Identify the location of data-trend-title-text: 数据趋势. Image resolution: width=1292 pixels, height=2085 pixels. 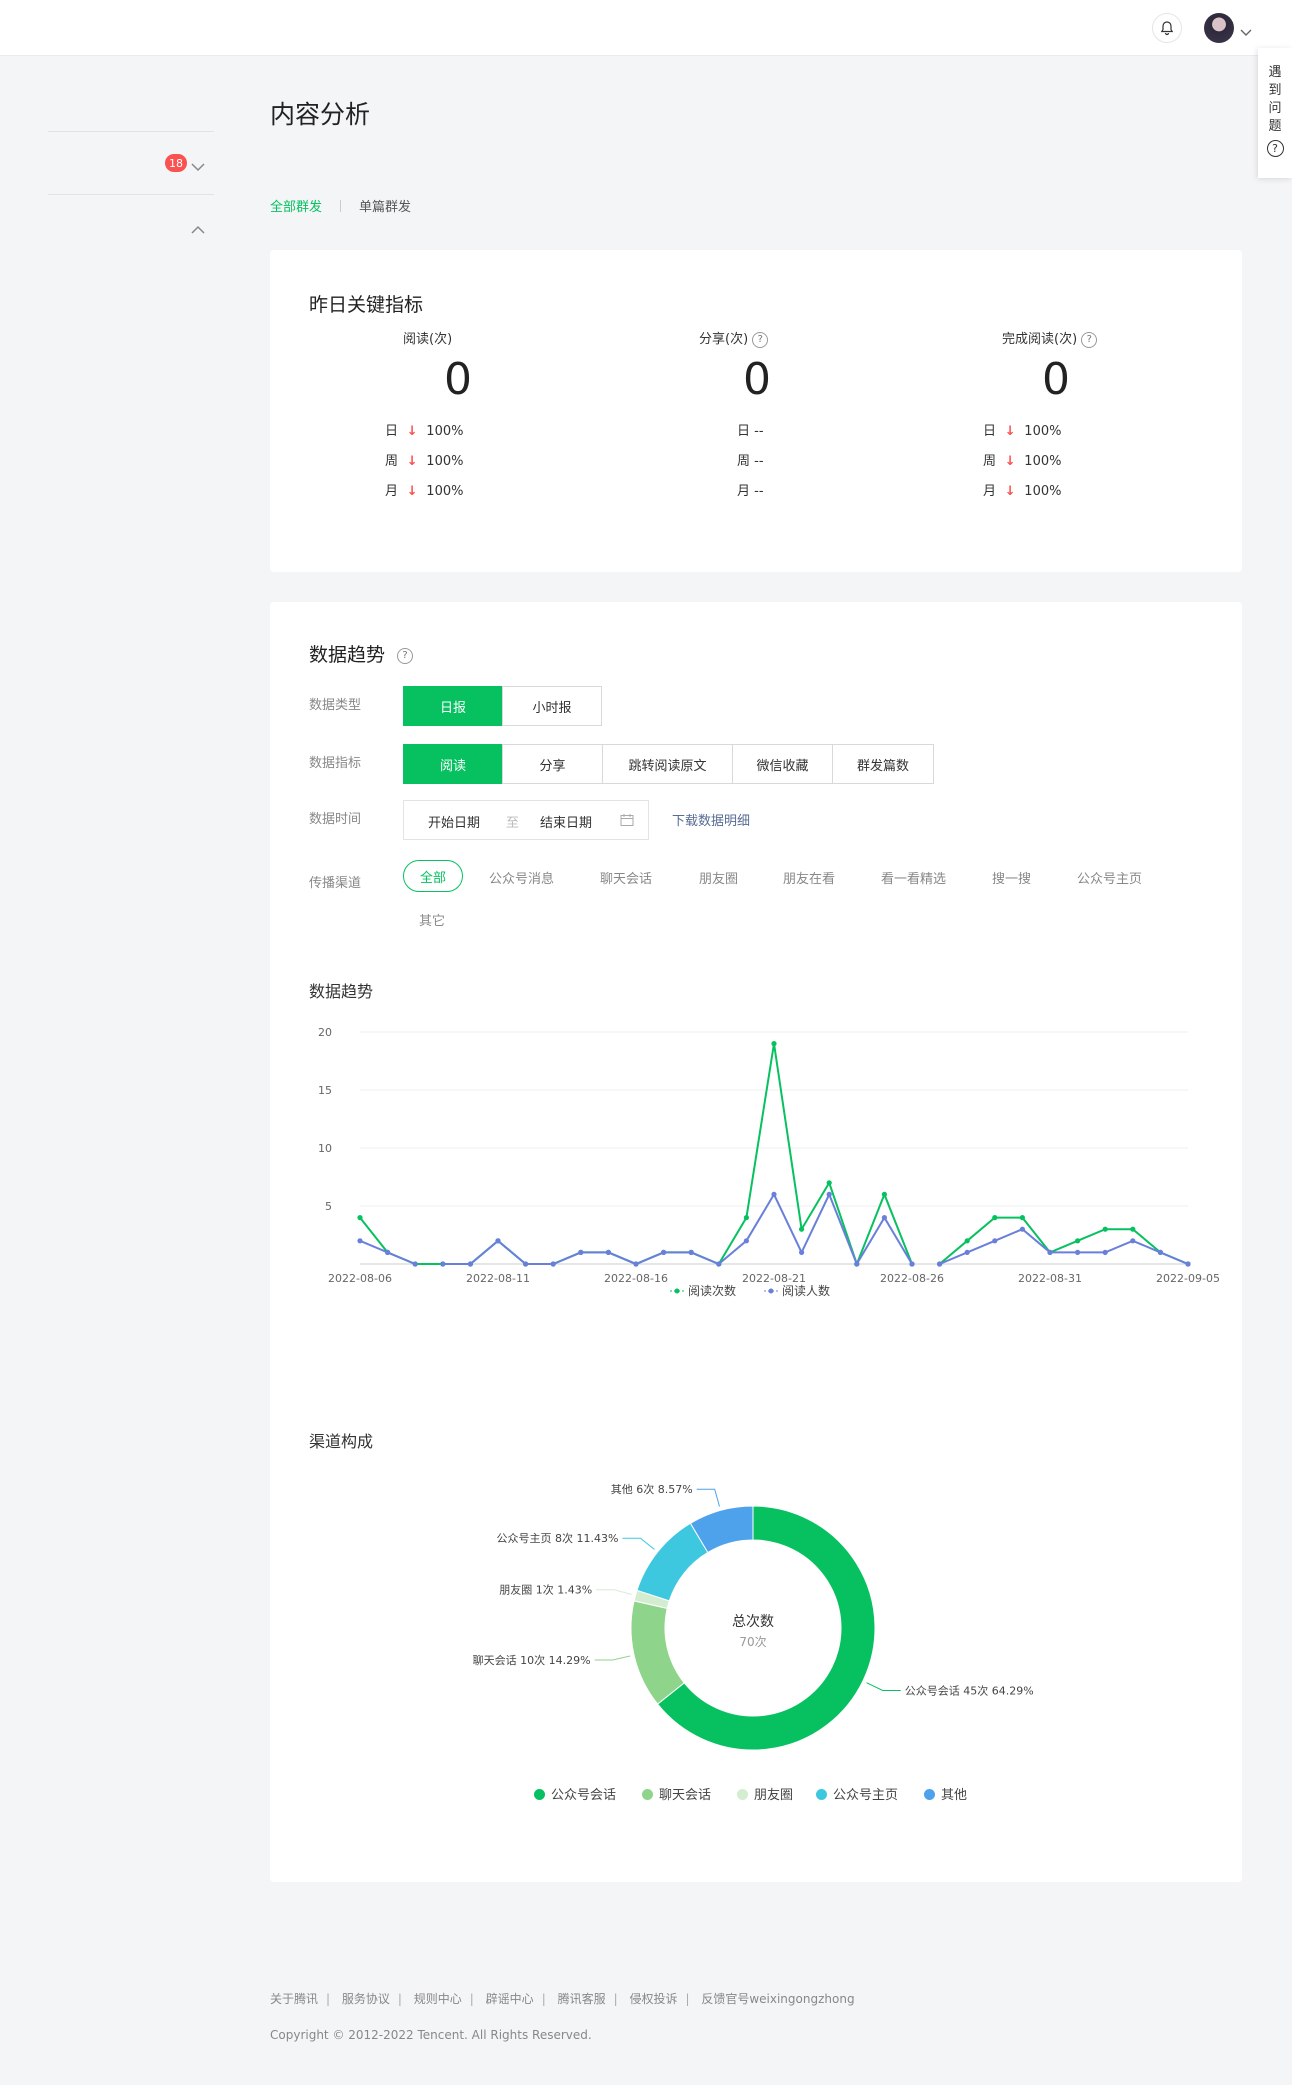
(347, 655).